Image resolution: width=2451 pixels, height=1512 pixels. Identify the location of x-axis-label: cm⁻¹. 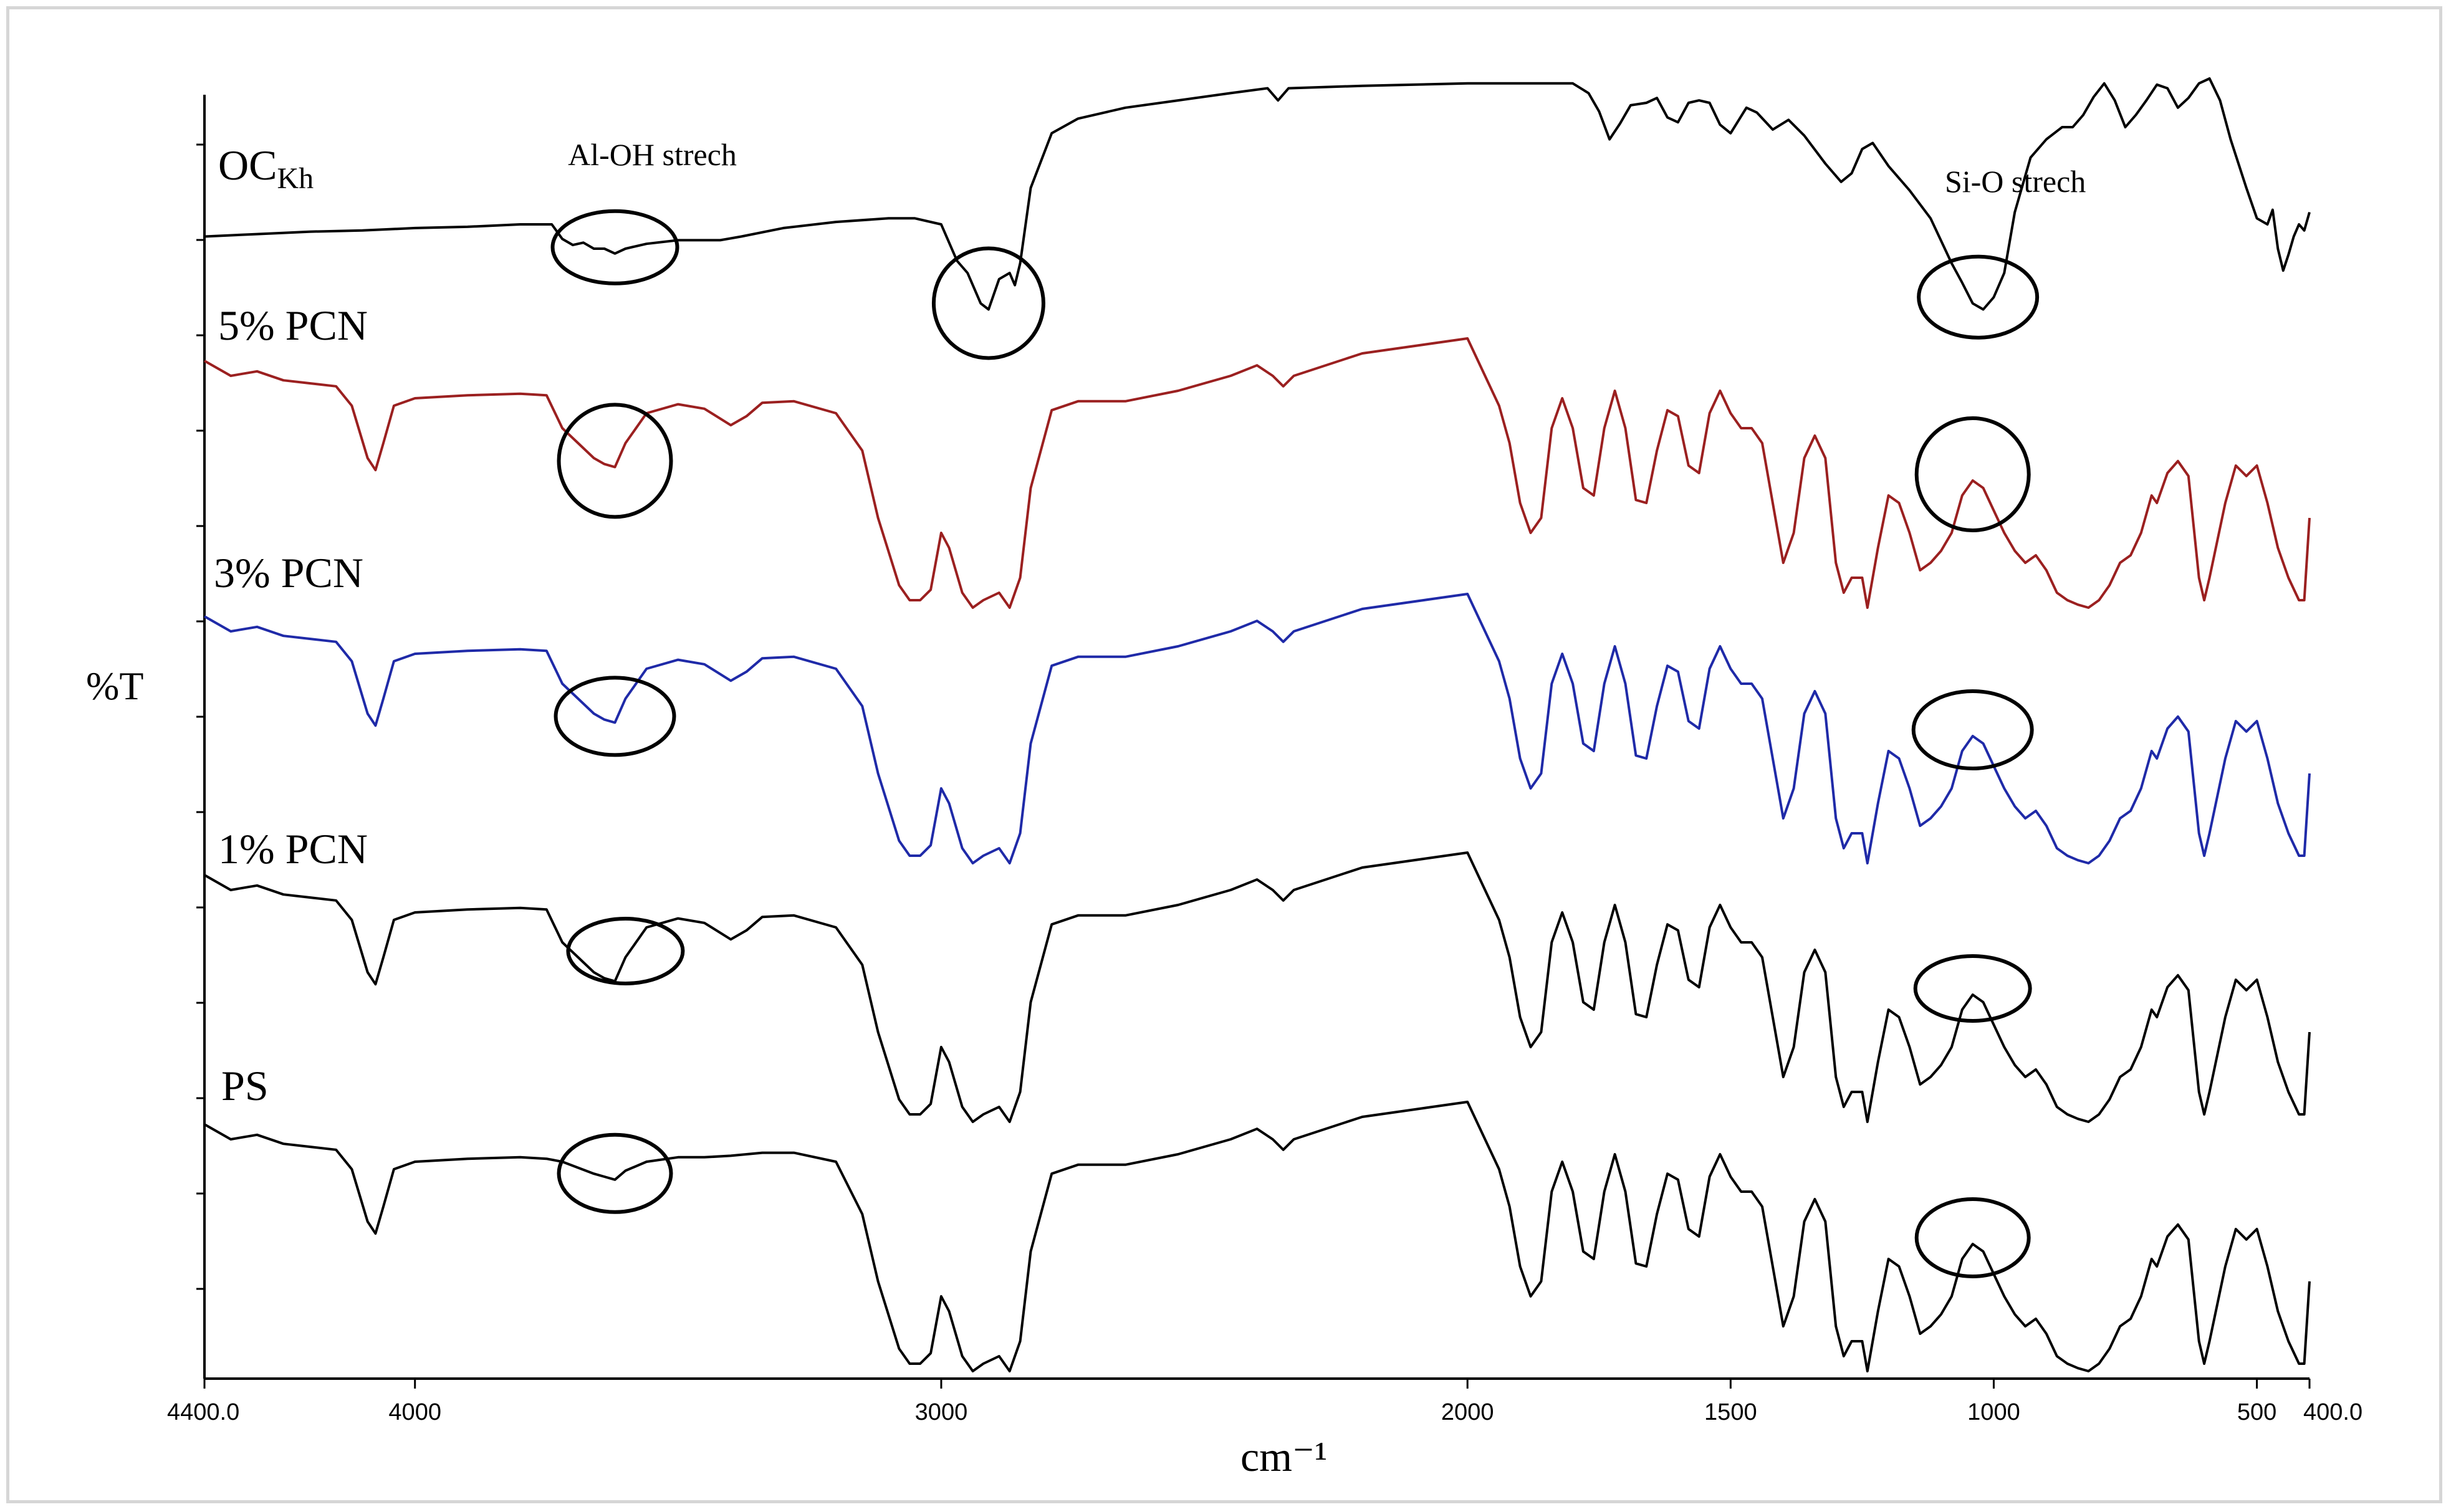
(1283, 1456).